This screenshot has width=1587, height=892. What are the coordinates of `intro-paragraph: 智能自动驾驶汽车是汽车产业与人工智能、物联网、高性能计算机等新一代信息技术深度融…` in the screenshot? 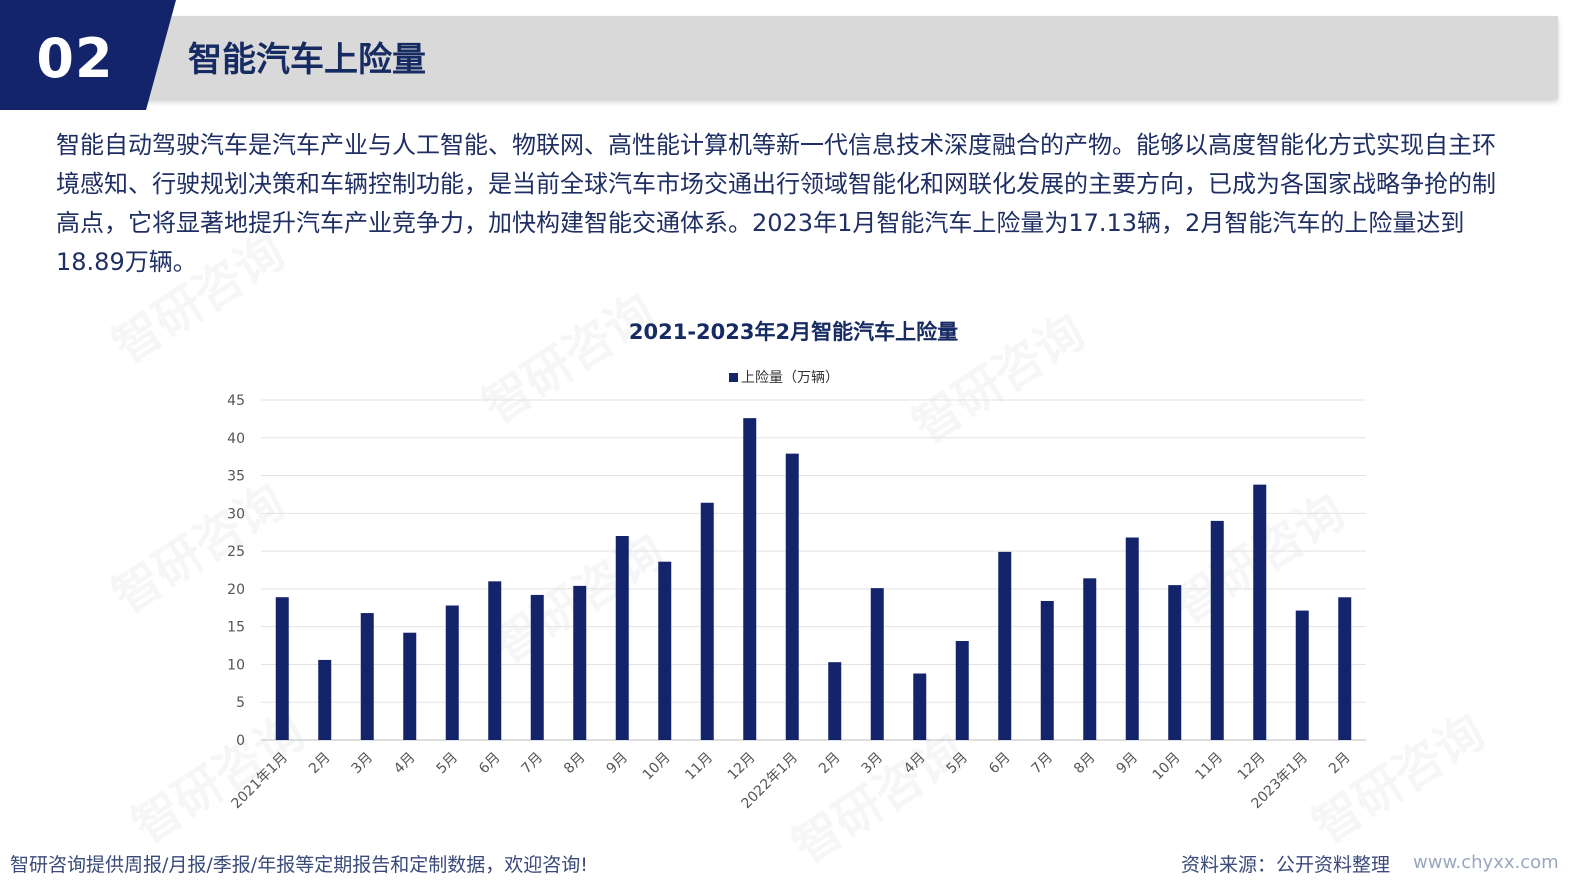 It's located at (776, 203).